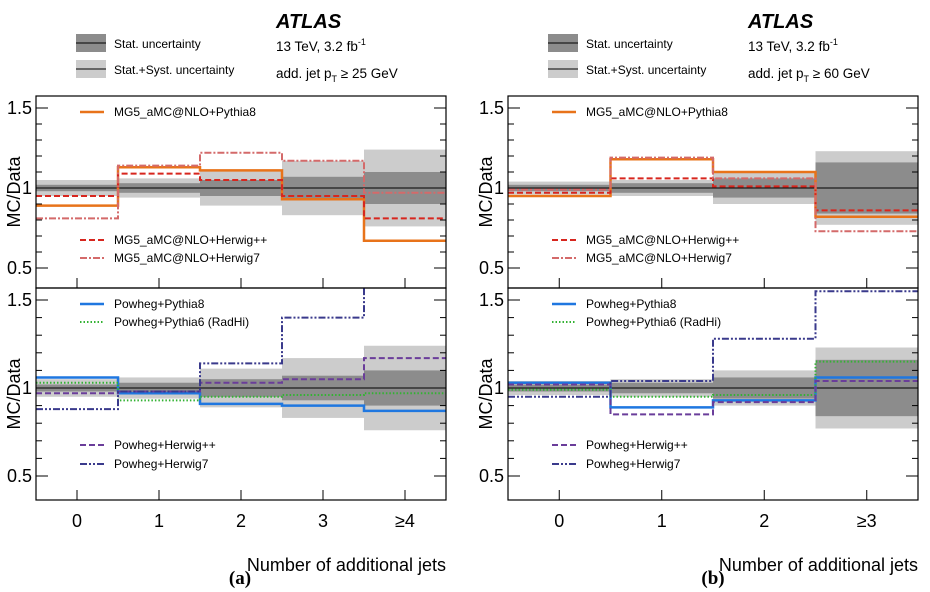 This screenshot has width=930, height=592. What do you see at coordinates (712, 578) in the screenshot?
I see `panel-label: (b)` at bounding box center [712, 578].